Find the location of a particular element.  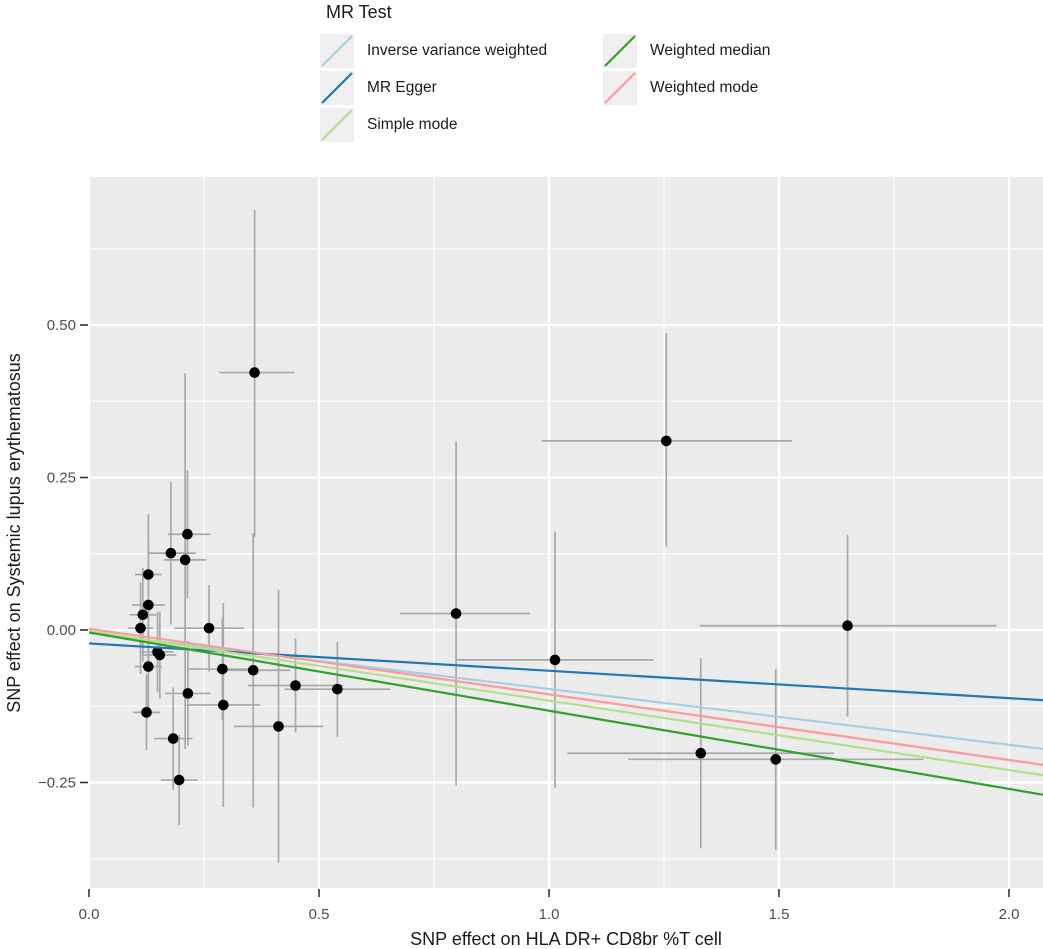

legend-item-simple-mode: Simple mode is located at coordinates (461, 124).